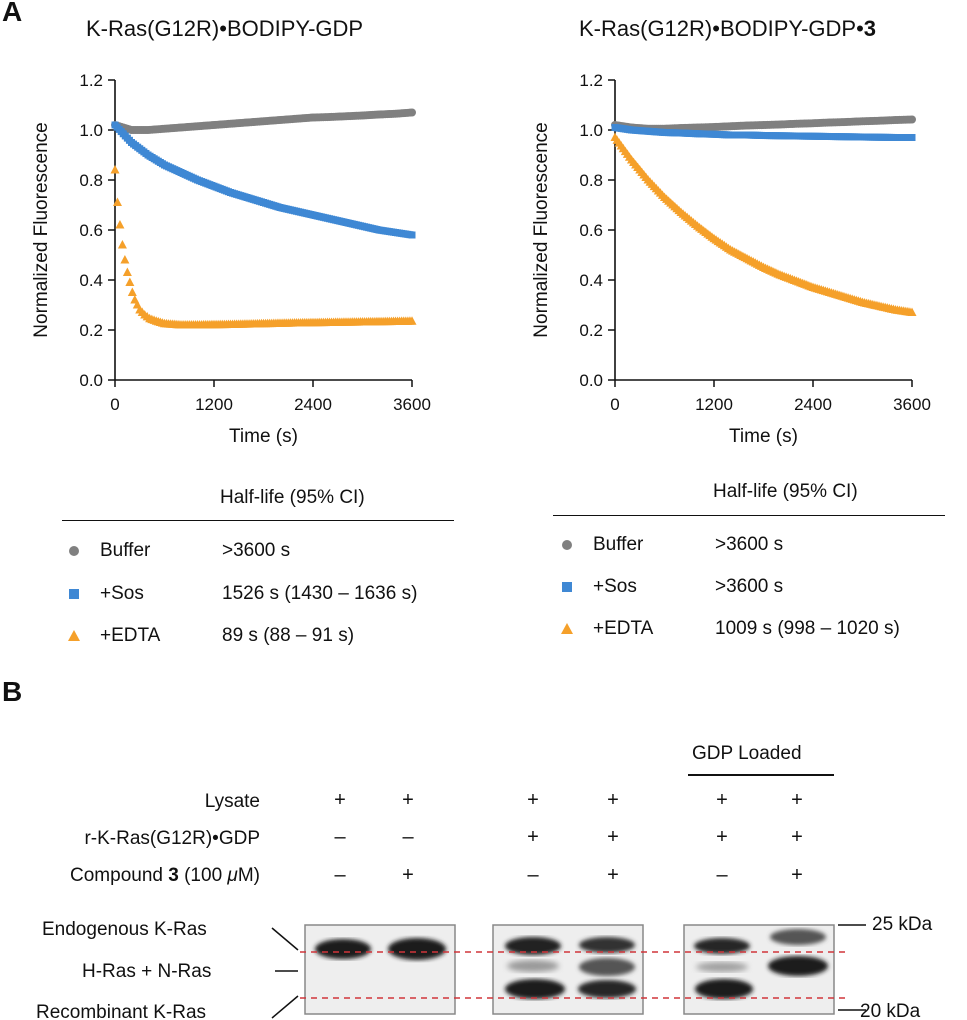 The width and height of the screenshot is (967, 1020). What do you see at coordinates (798, 966) in the screenshot?
I see `blot-3-lane-2-hn-ras-band` at bounding box center [798, 966].